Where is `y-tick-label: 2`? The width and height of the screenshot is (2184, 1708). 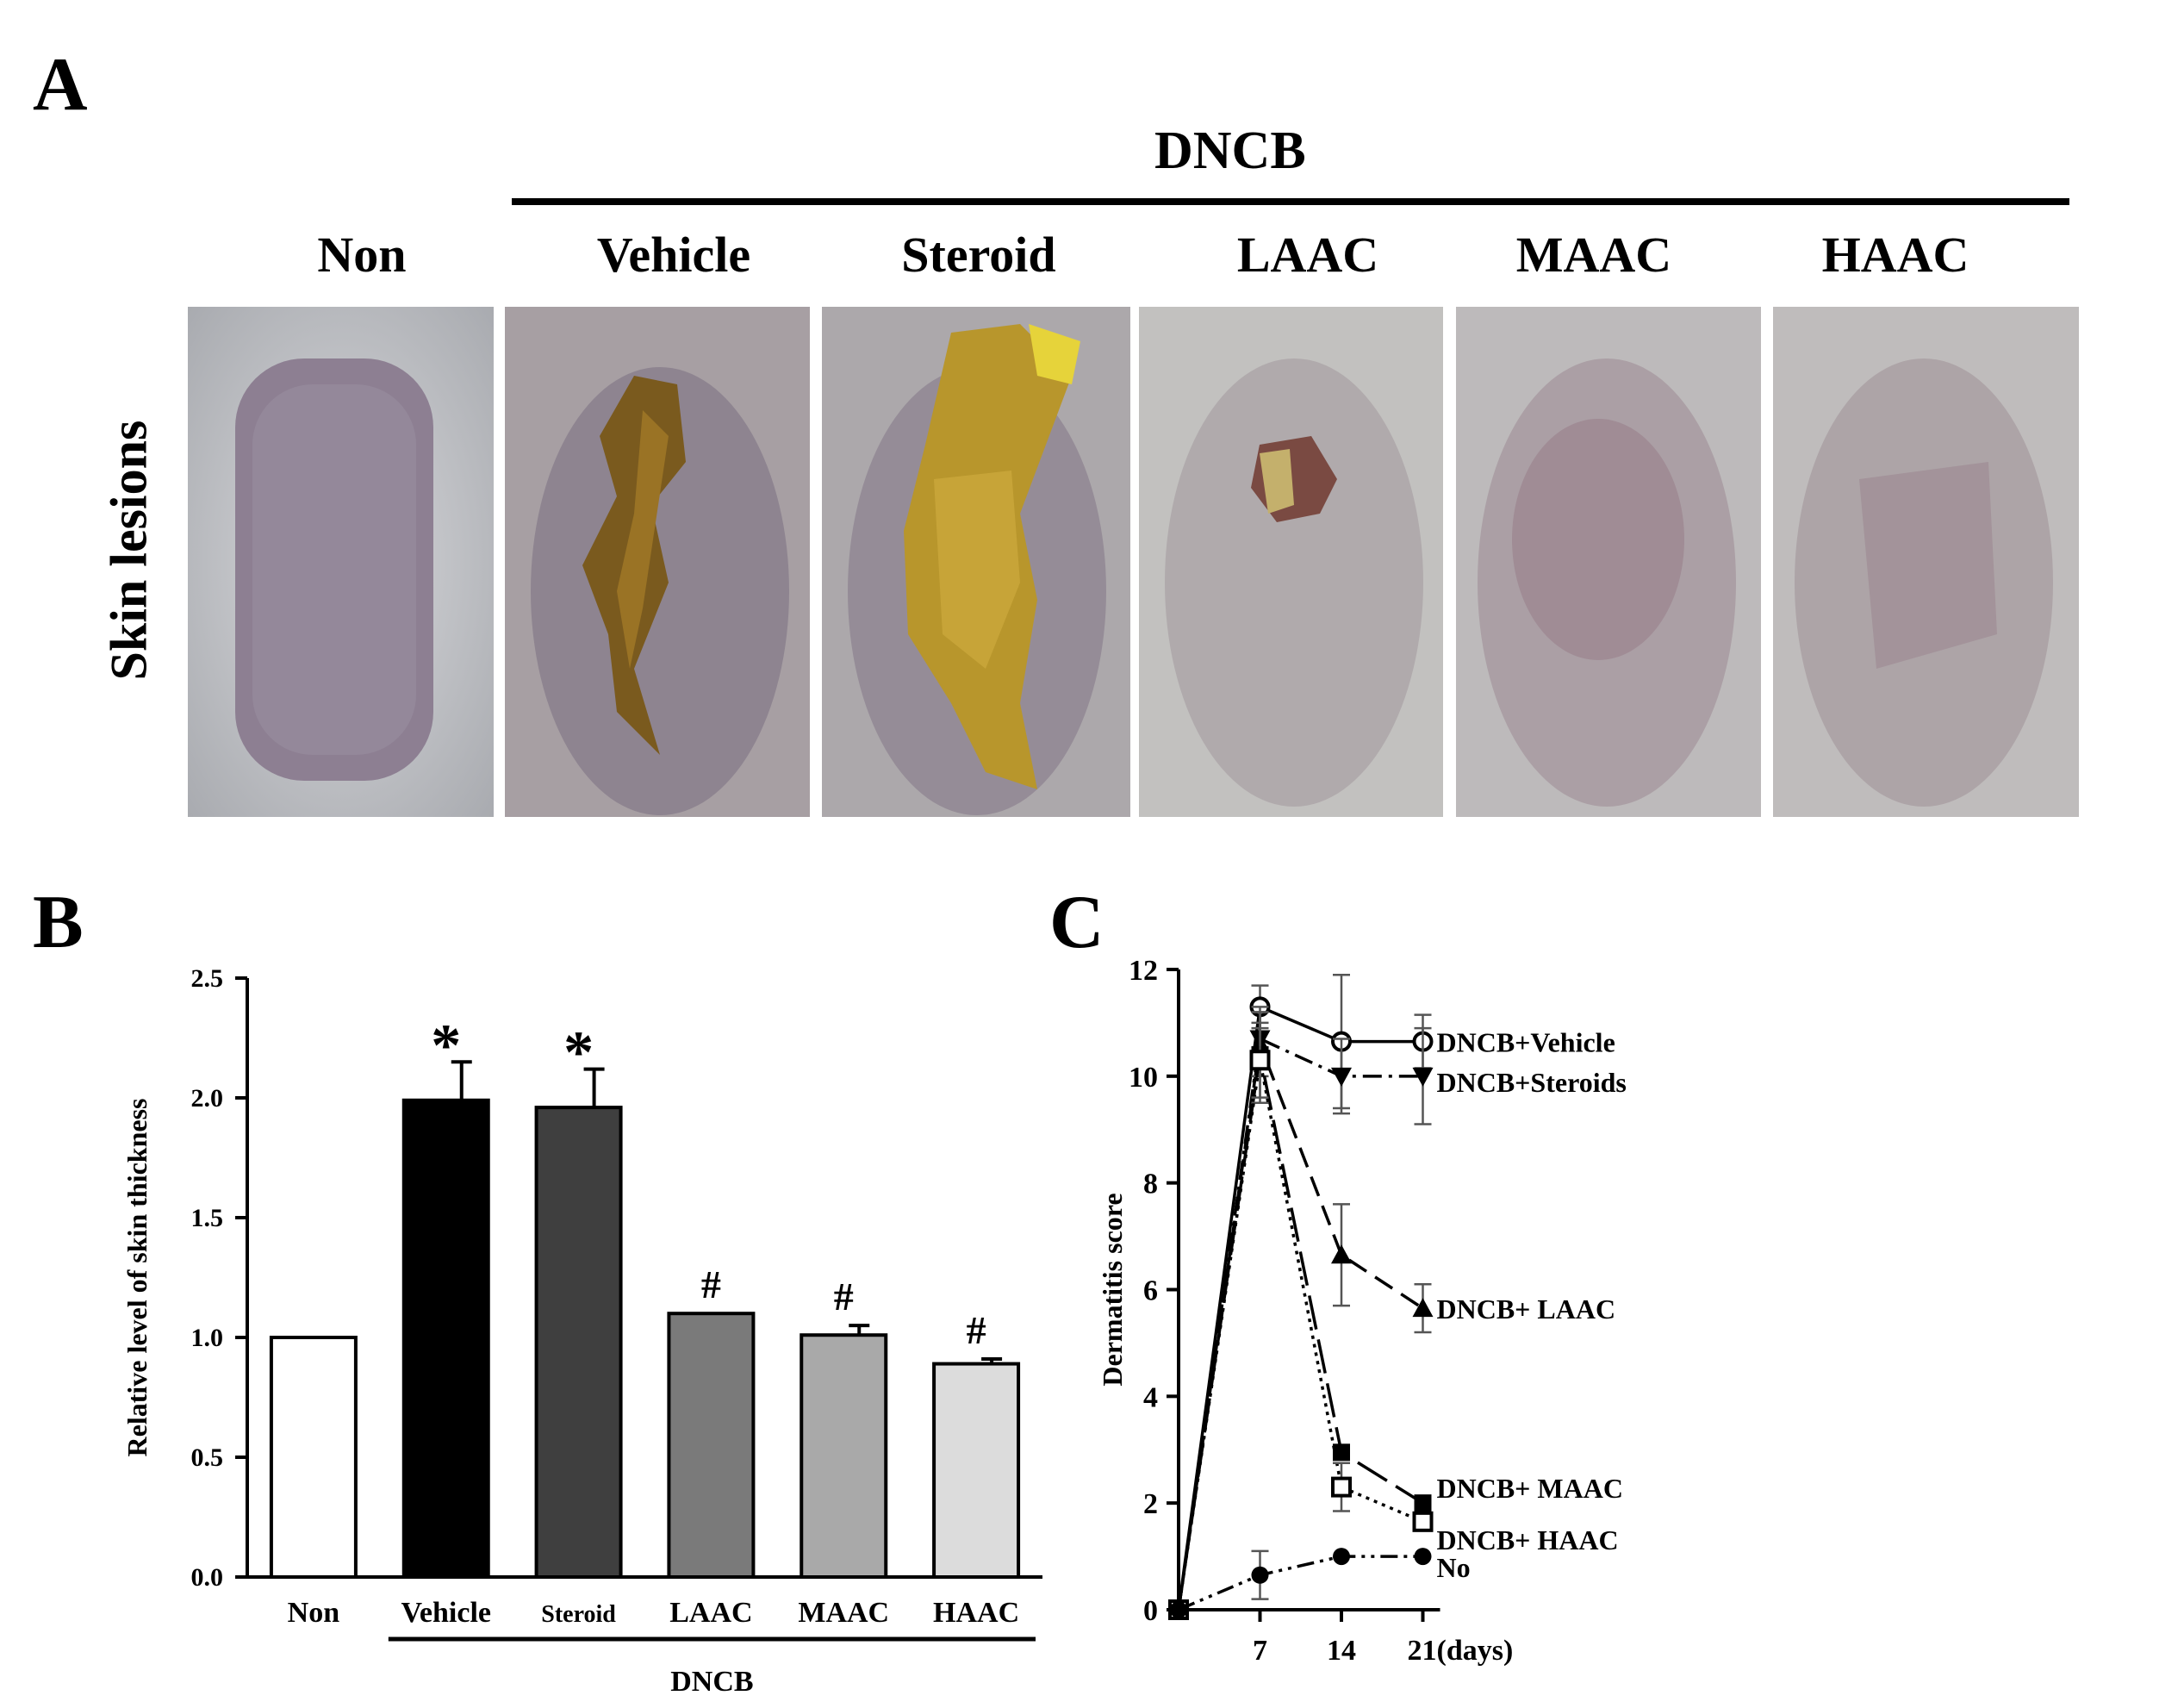
y-tick-label: 2 is located at coordinates (1151, 1504).